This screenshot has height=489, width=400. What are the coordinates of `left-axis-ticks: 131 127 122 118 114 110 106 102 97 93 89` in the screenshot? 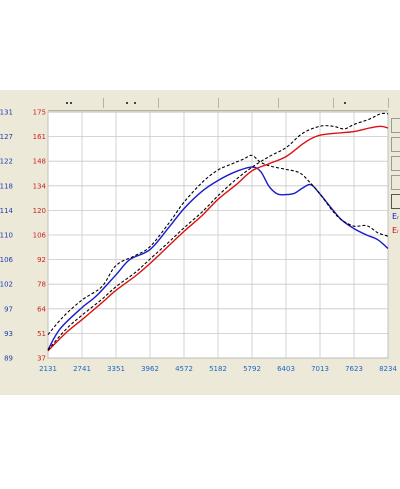 It's located at (7, 236).